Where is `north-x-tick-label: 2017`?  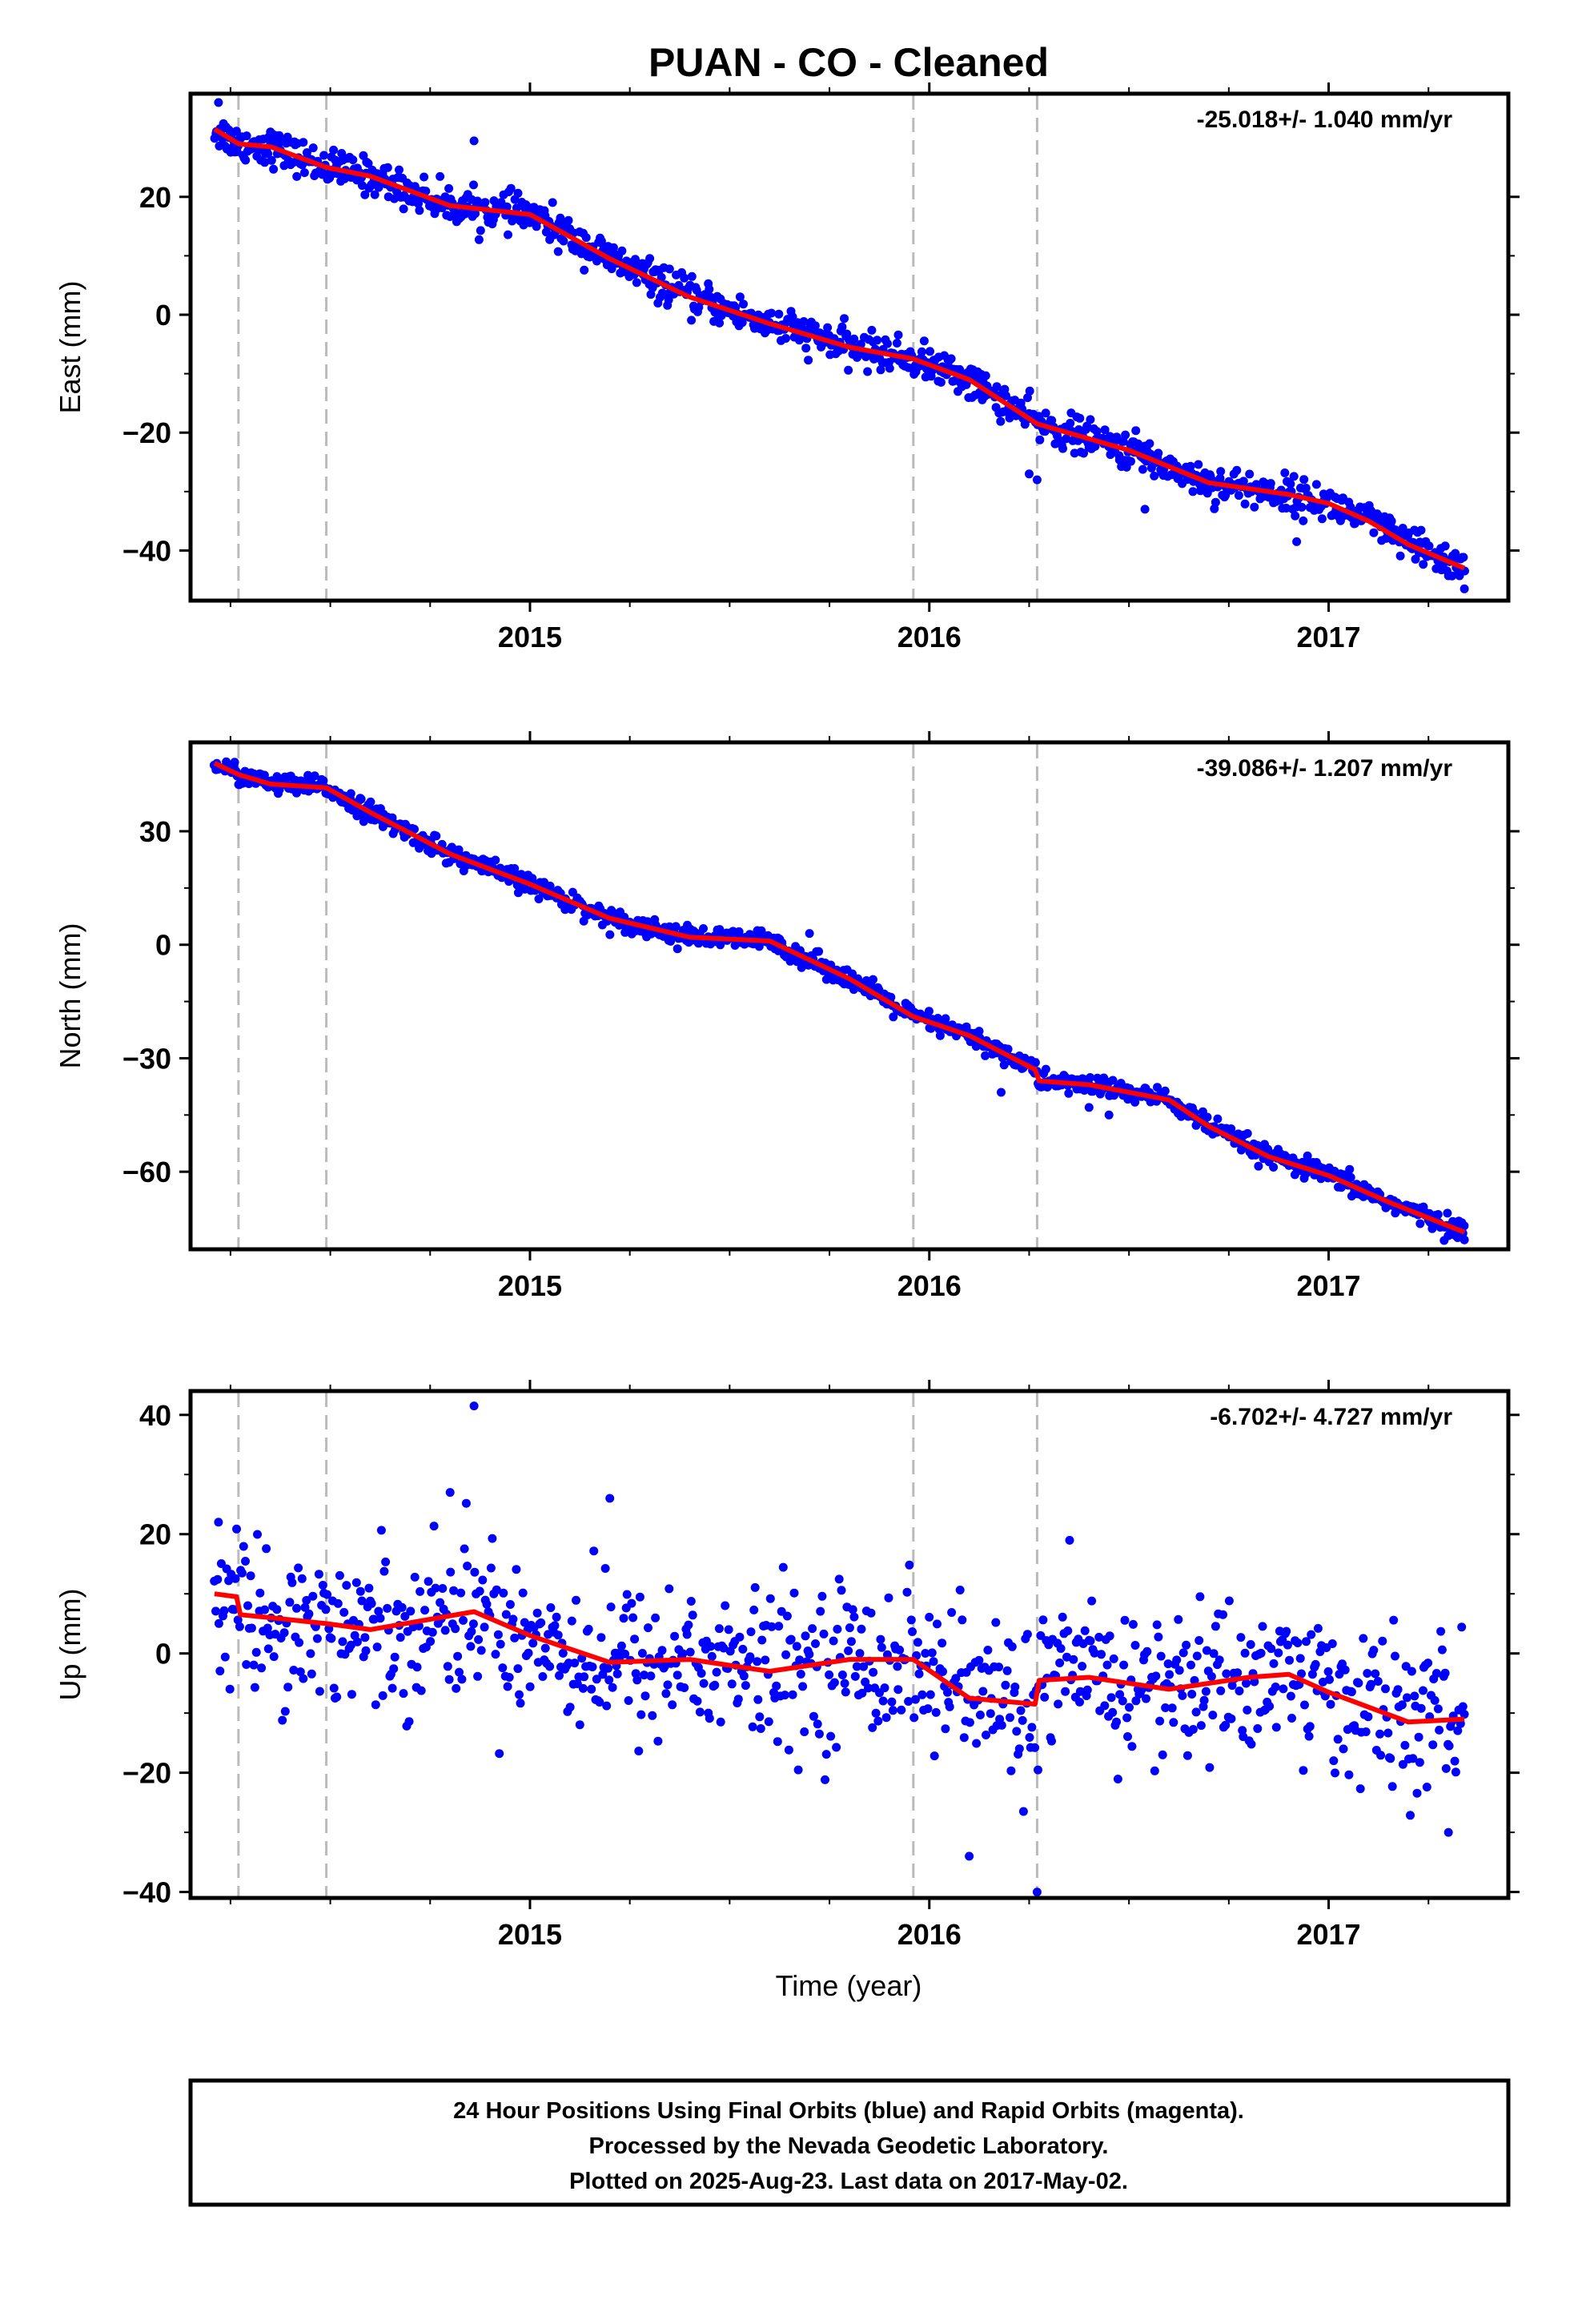
north-x-tick-label: 2017 is located at coordinates (1328, 1285).